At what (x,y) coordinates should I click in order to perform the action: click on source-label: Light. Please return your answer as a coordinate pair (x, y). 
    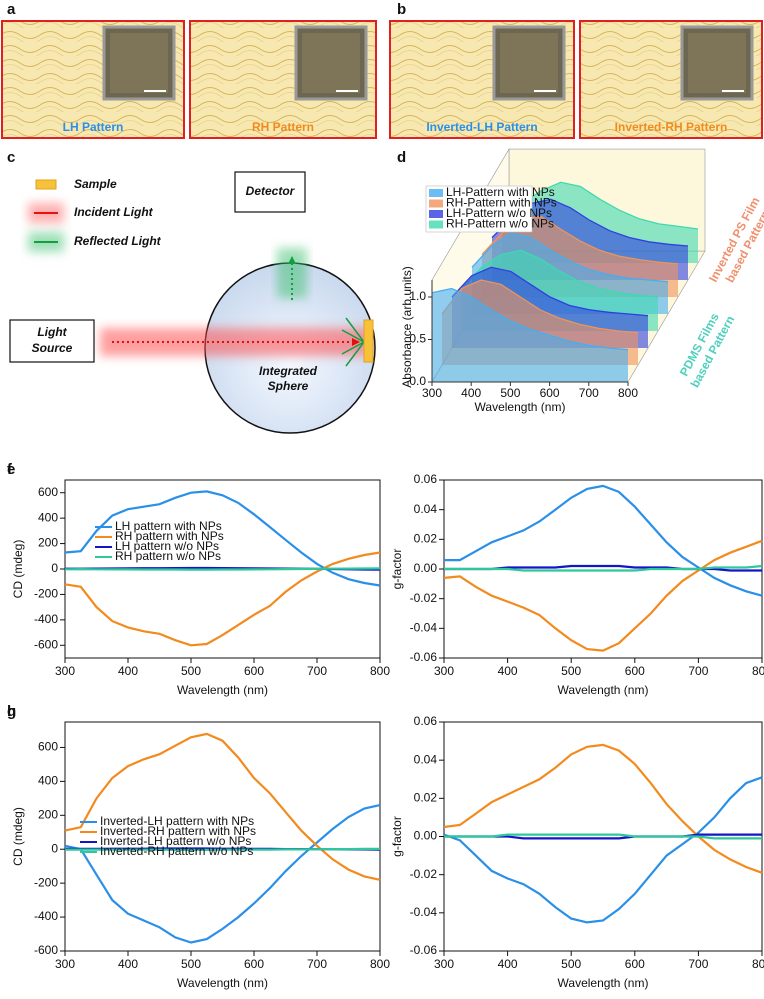
    Looking at the image, I should click on (52, 332).